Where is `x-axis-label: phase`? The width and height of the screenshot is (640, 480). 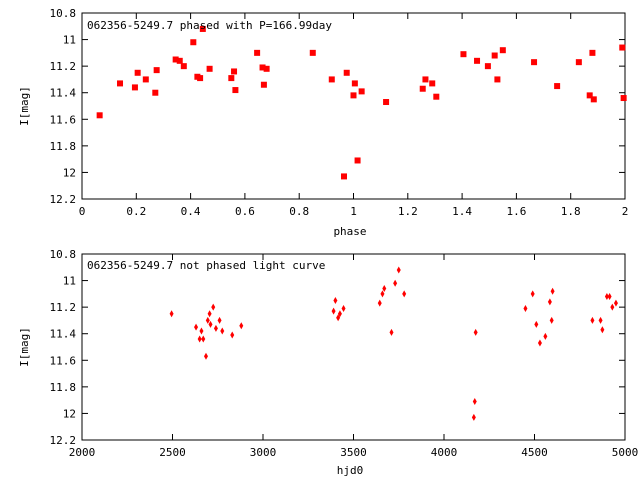
x-axis-label: phase is located at coordinates (349, 231).